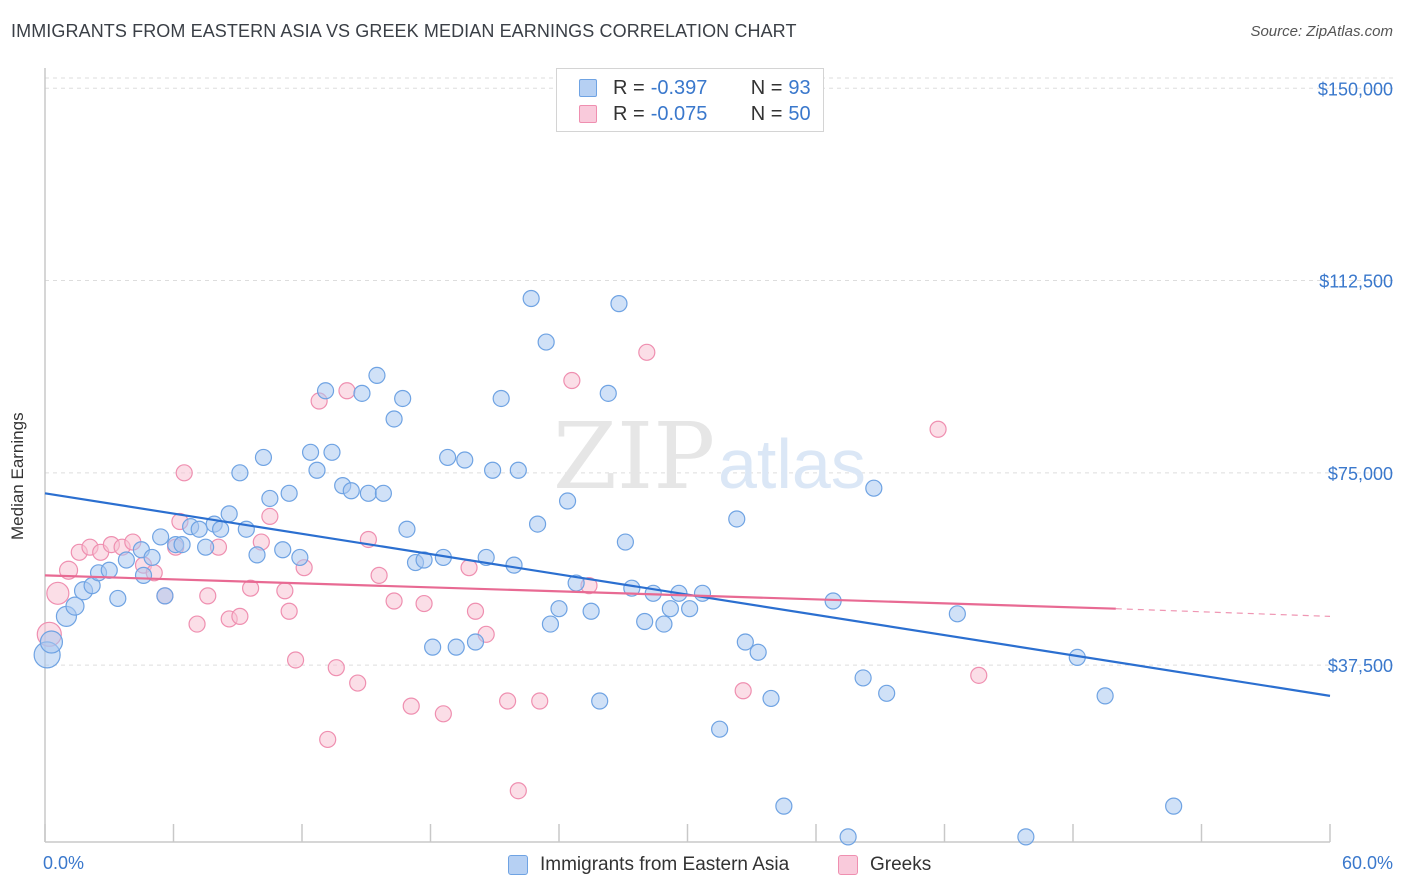 The width and height of the screenshot is (1406, 892). Describe the element at coordinates (1223, 612) in the screenshot. I see `greeks-trend-extension` at that location.